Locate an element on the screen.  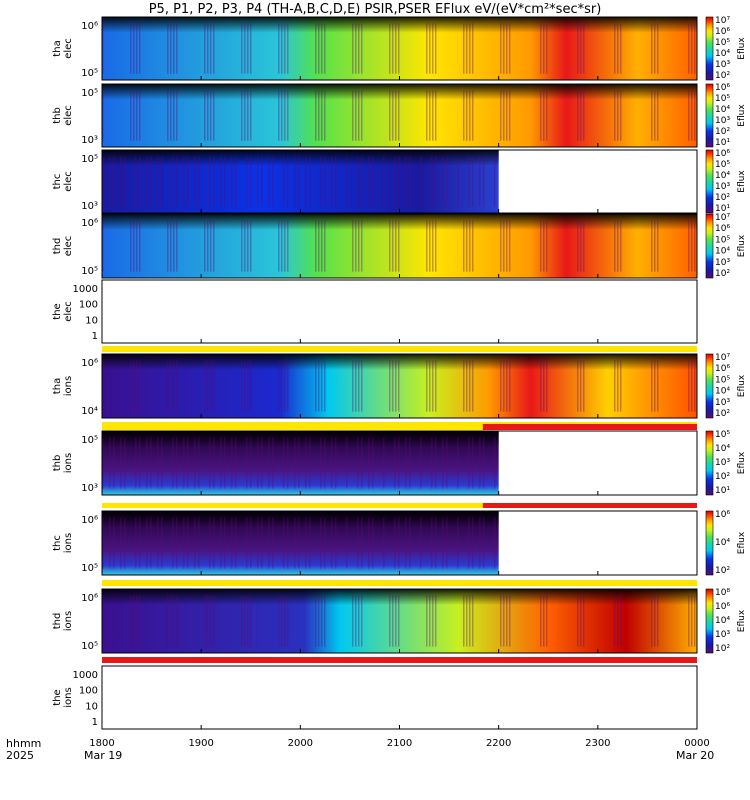
panel-thd-ions: 10⁸ 10⁶ 10⁴ 10³ 10² Eflux 10⁶ 10⁵ thd ions is located at coordinates (399, 621).